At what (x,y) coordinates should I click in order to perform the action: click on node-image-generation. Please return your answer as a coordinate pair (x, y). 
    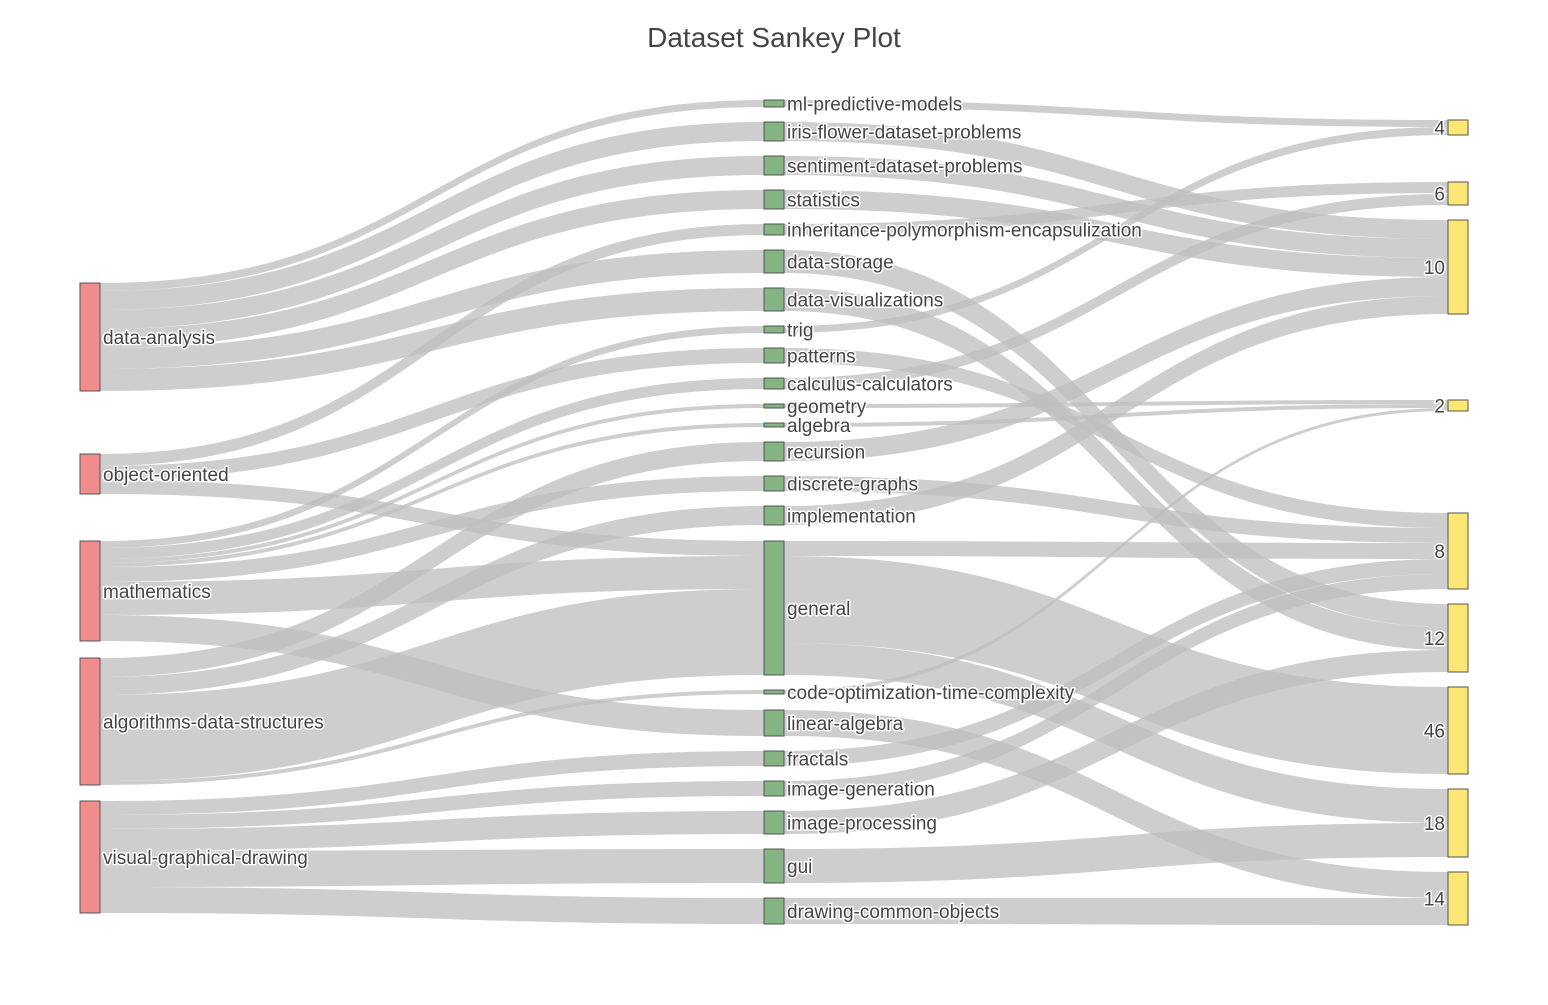
    Looking at the image, I should click on (774, 788).